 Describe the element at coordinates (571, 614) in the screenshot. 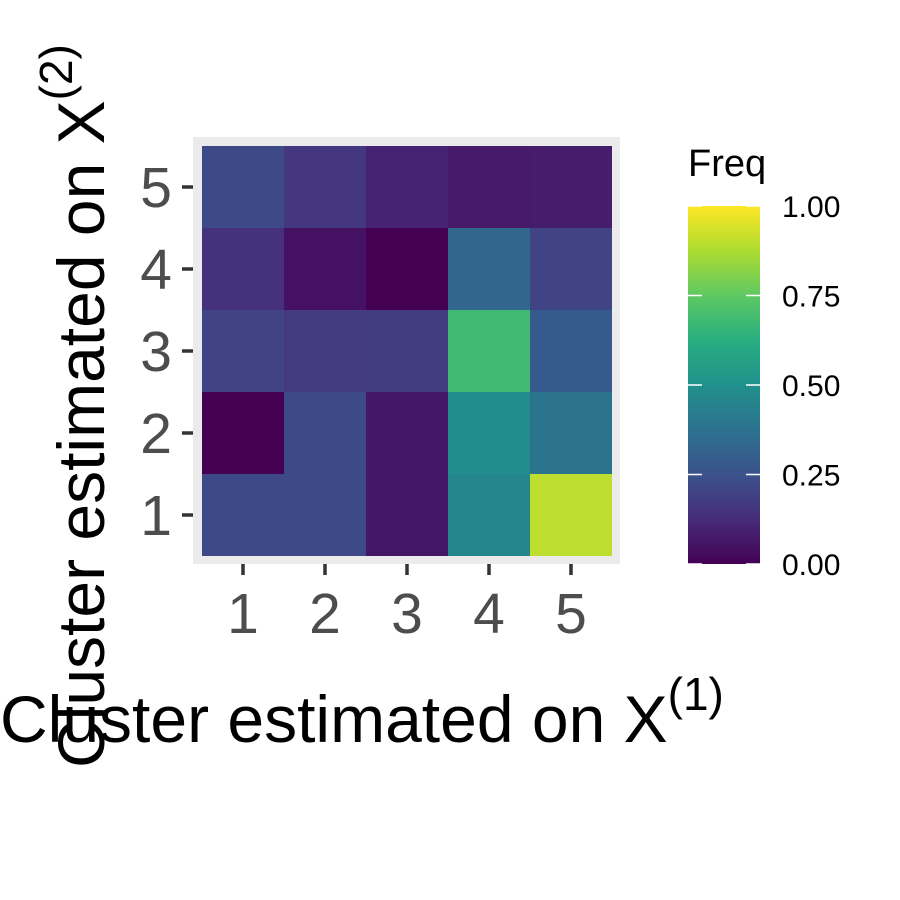

I see `x-tick-label: 5` at that location.